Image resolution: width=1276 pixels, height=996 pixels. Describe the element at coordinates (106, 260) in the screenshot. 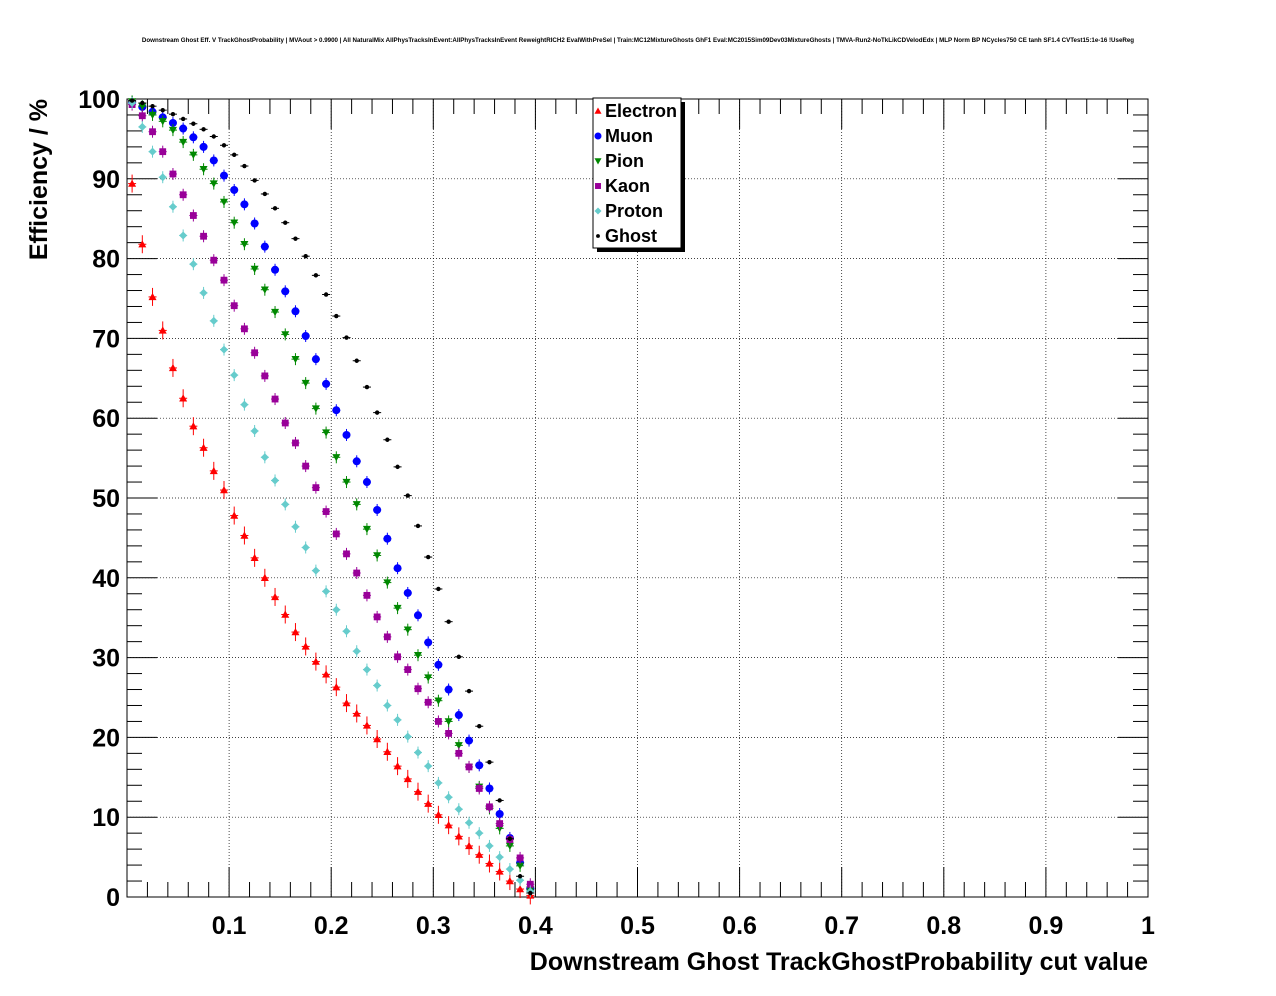

I see `y-tick-label: 80` at that location.